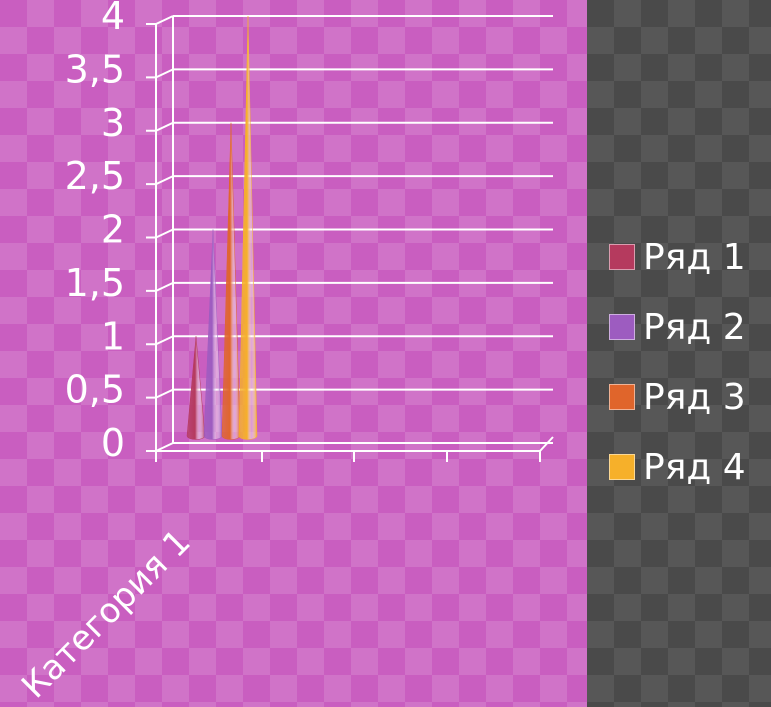  I want to click on legend-item: Ряд 1, so click(690, 257).